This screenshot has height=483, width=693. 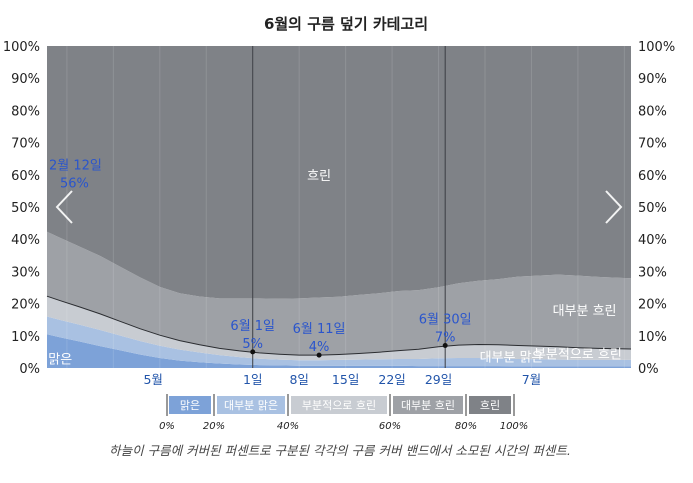 What do you see at coordinates (252, 344) in the screenshot?
I see `annotation-value-1: 5%` at bounding box center [252, 344].